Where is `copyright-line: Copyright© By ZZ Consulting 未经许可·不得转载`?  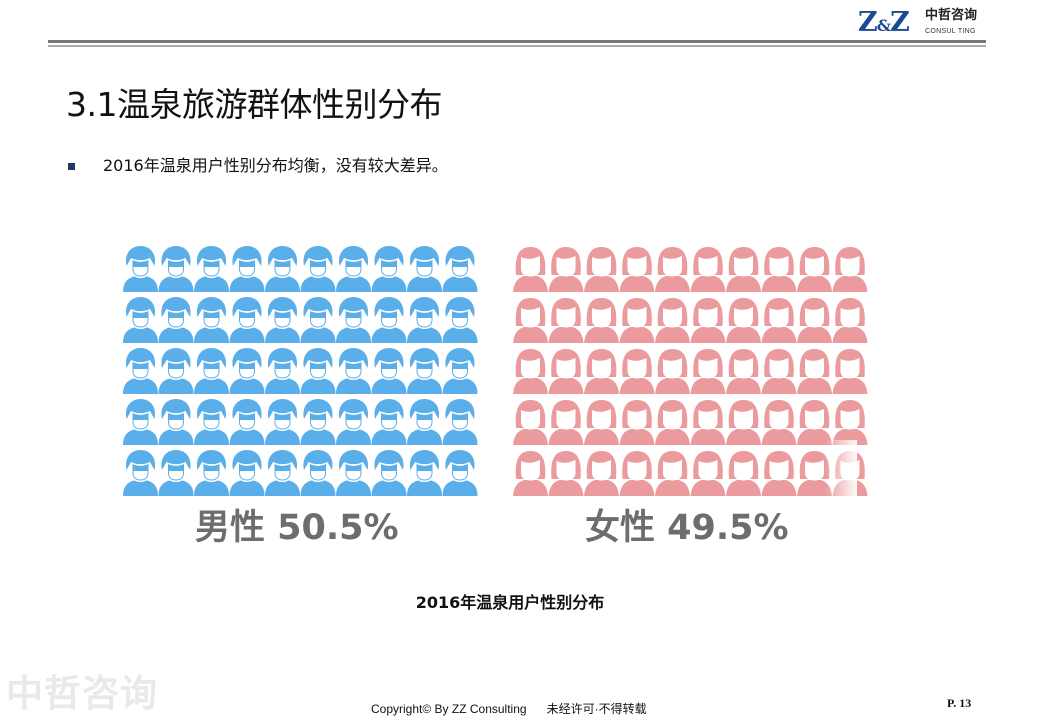 copyright-line: Copyright© By ZZ Consulting 未经许可·不得转载 is located at coordinates (509, 709).